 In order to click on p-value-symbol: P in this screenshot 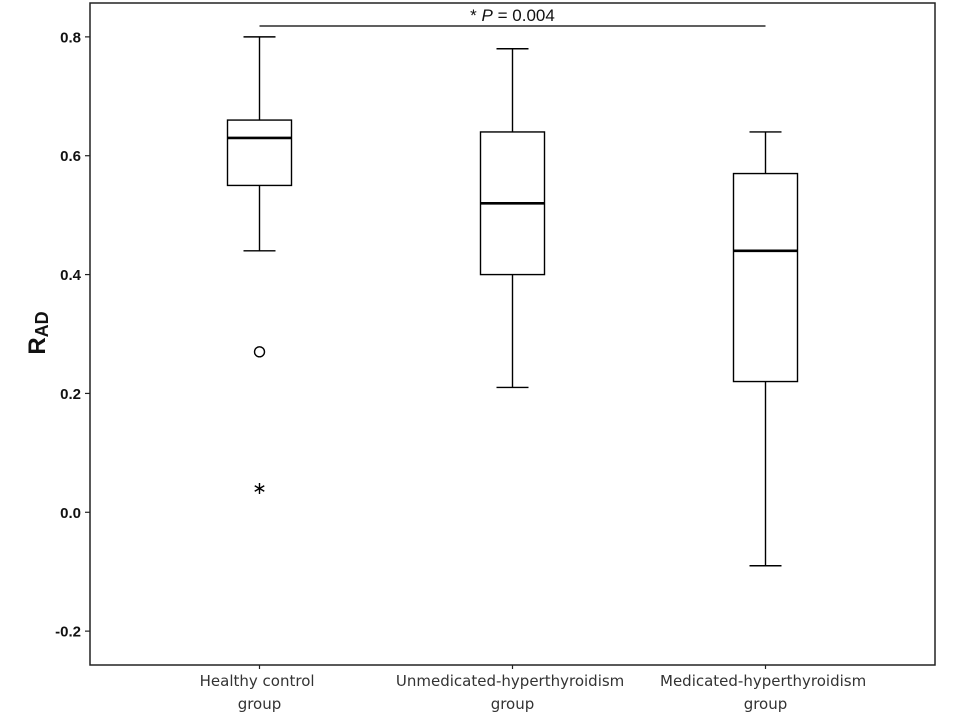, I will do `click(488, 15)`.